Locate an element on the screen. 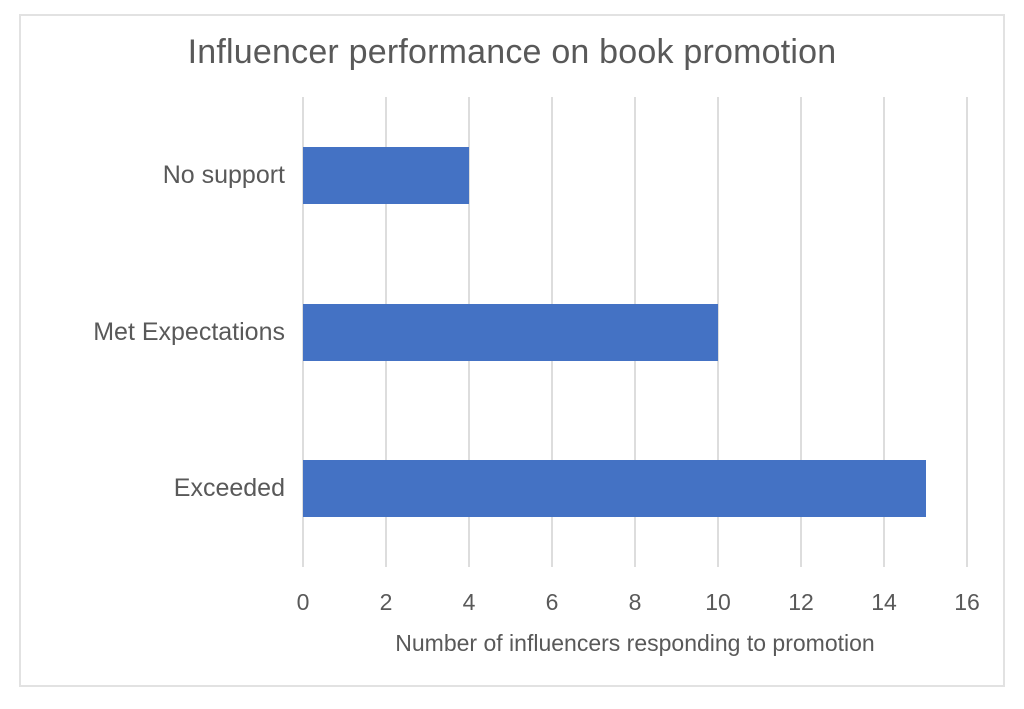 The height and width of the screenshot is (709, 1024). x-tick-label: 14 is located at coordinates (884, 602).